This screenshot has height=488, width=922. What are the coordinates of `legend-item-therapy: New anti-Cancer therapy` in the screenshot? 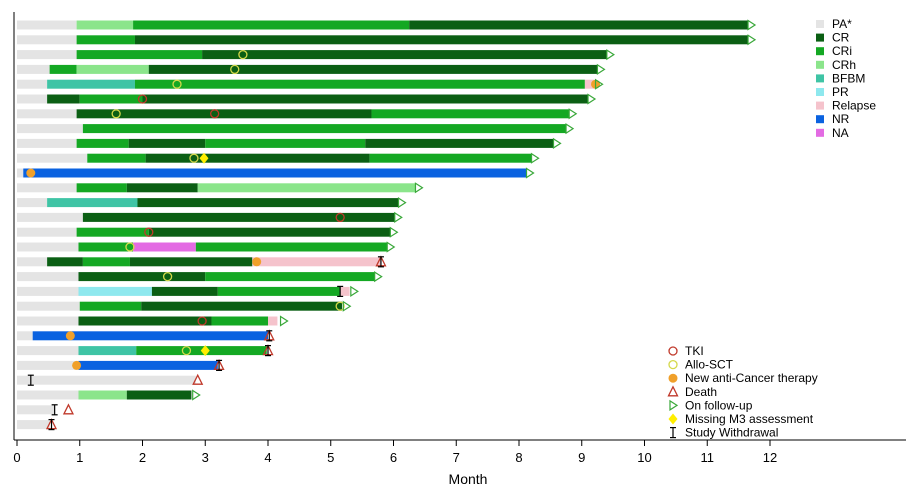 It's located at (743, 378).